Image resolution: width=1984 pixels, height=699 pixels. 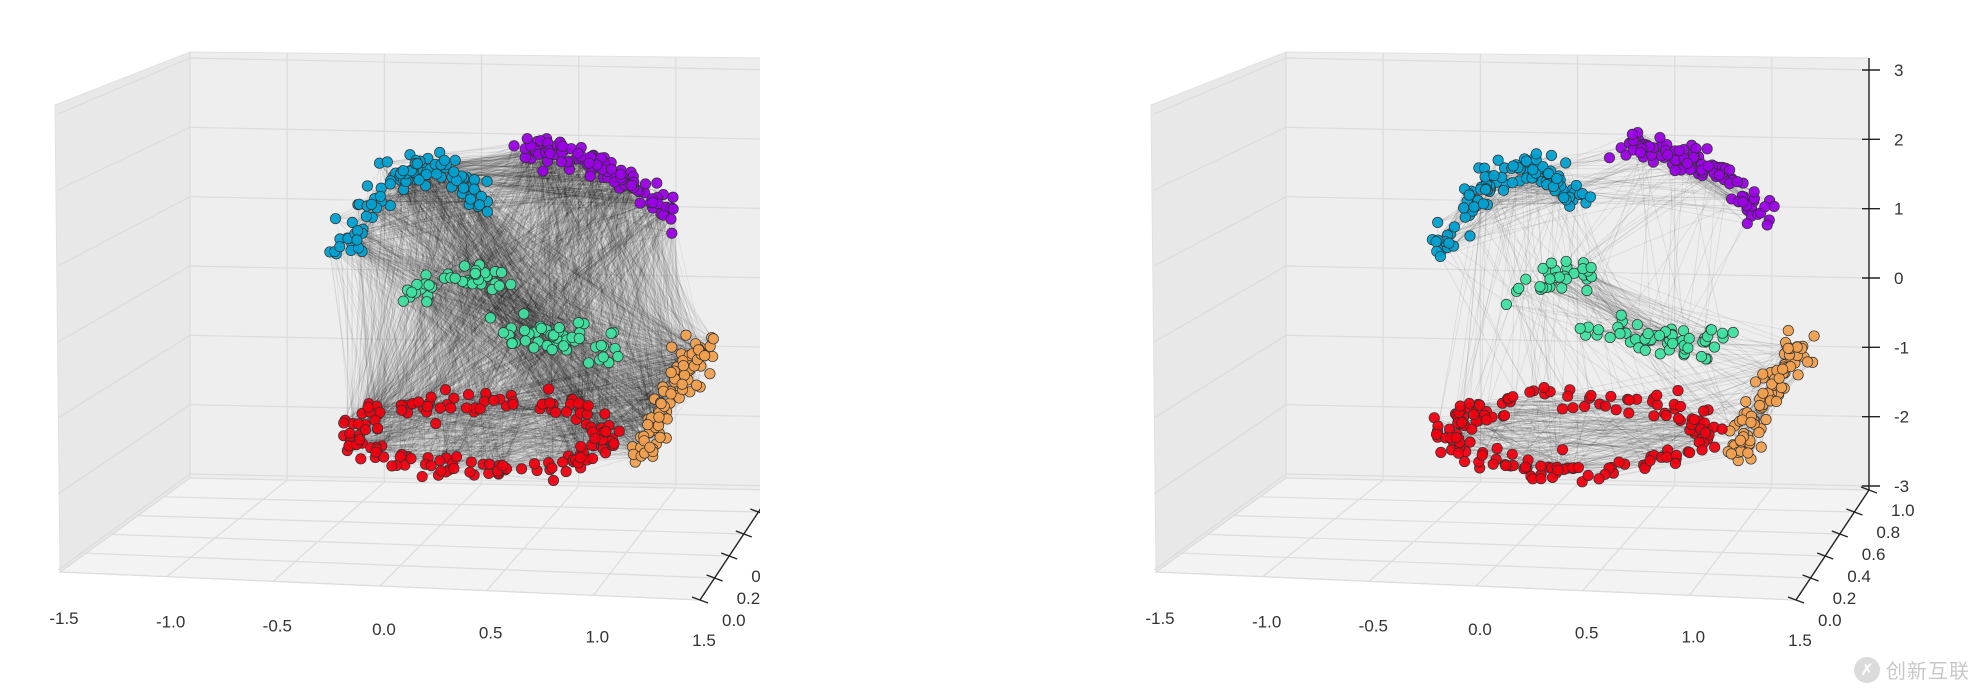 What do you see at coordinates (1888, 532) in the screenshot?
I see `y-tick-label: 0.8` at bounding box center [1888, 532].